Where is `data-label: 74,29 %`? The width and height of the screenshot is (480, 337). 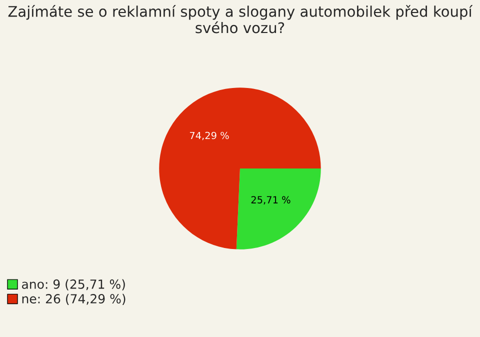 data-label: 74,29 % is located at coordinates (209, 136).